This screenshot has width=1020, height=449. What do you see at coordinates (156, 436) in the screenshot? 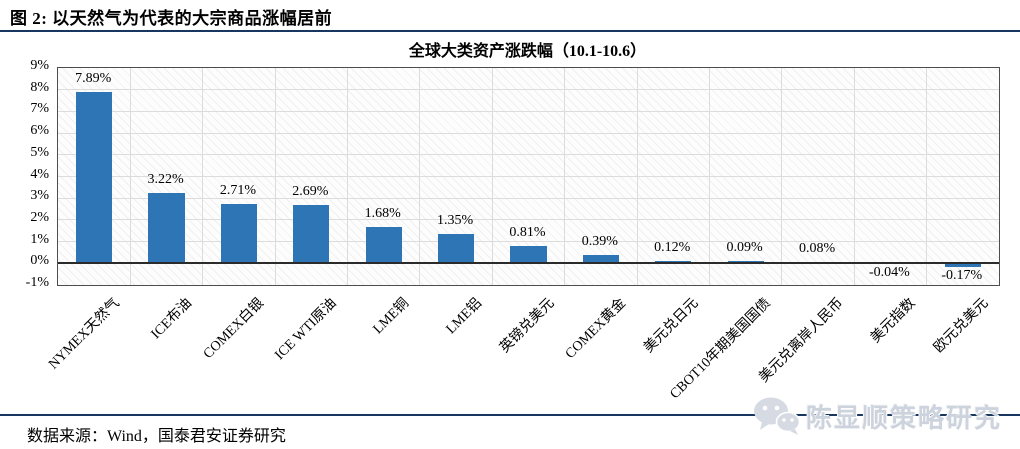
I see `source-note: 数据来源：Wind，国泰君安证券研究` at bounding box center [156, 436].